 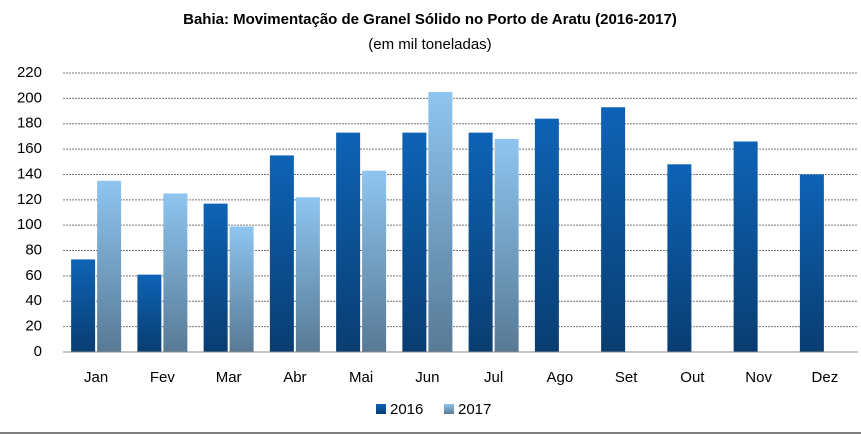 What do you see at coordinates (33, 300) in the screenshot?
I see `y-tick-label: 40` at bounding box center [33, 300].